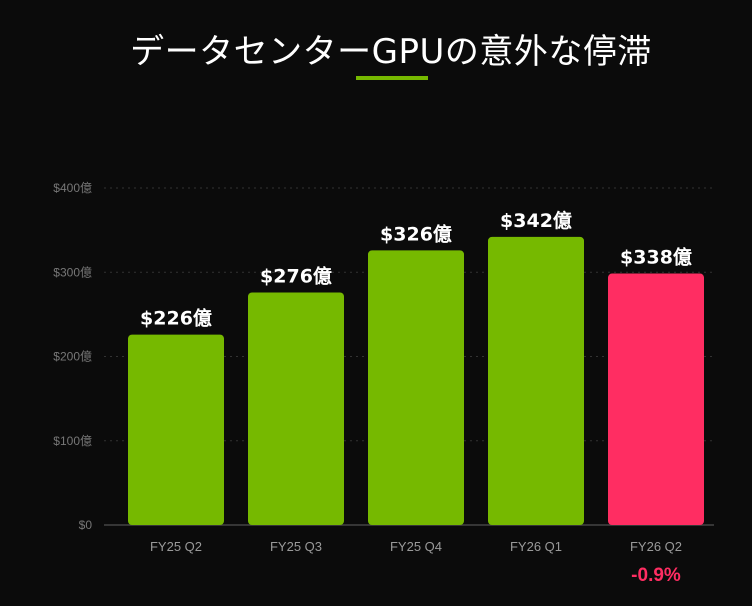  I want to click on page-title: データセンターGPUの意外な停滞, so click(391, 52).